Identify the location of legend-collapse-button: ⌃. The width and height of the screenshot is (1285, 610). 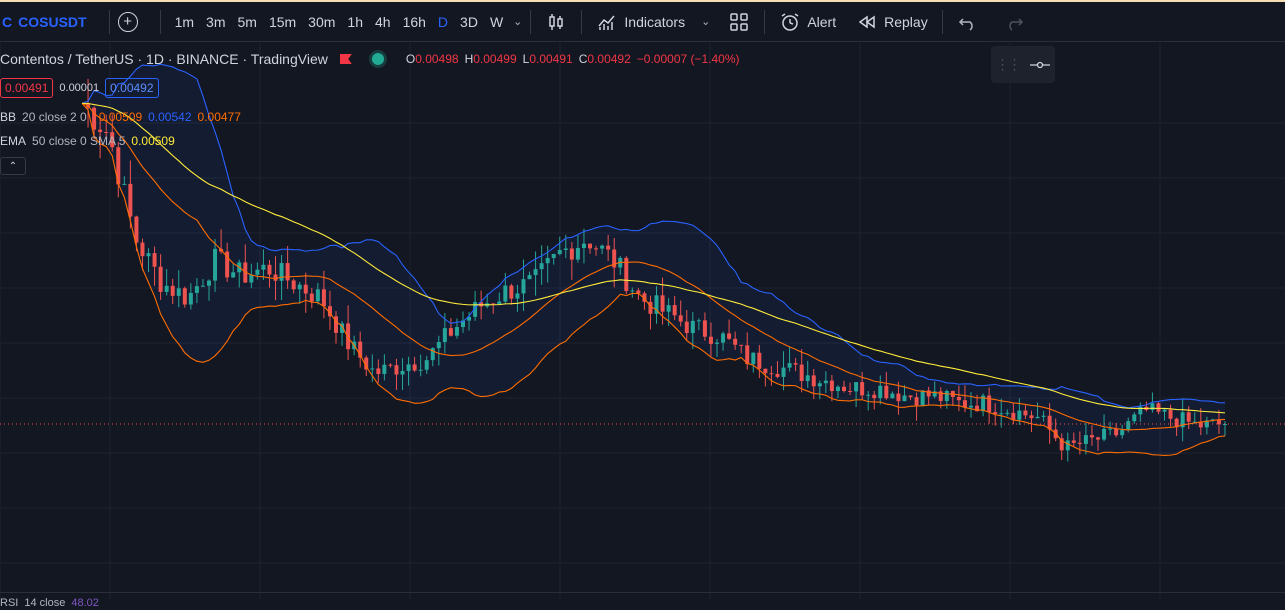
(13, 166).